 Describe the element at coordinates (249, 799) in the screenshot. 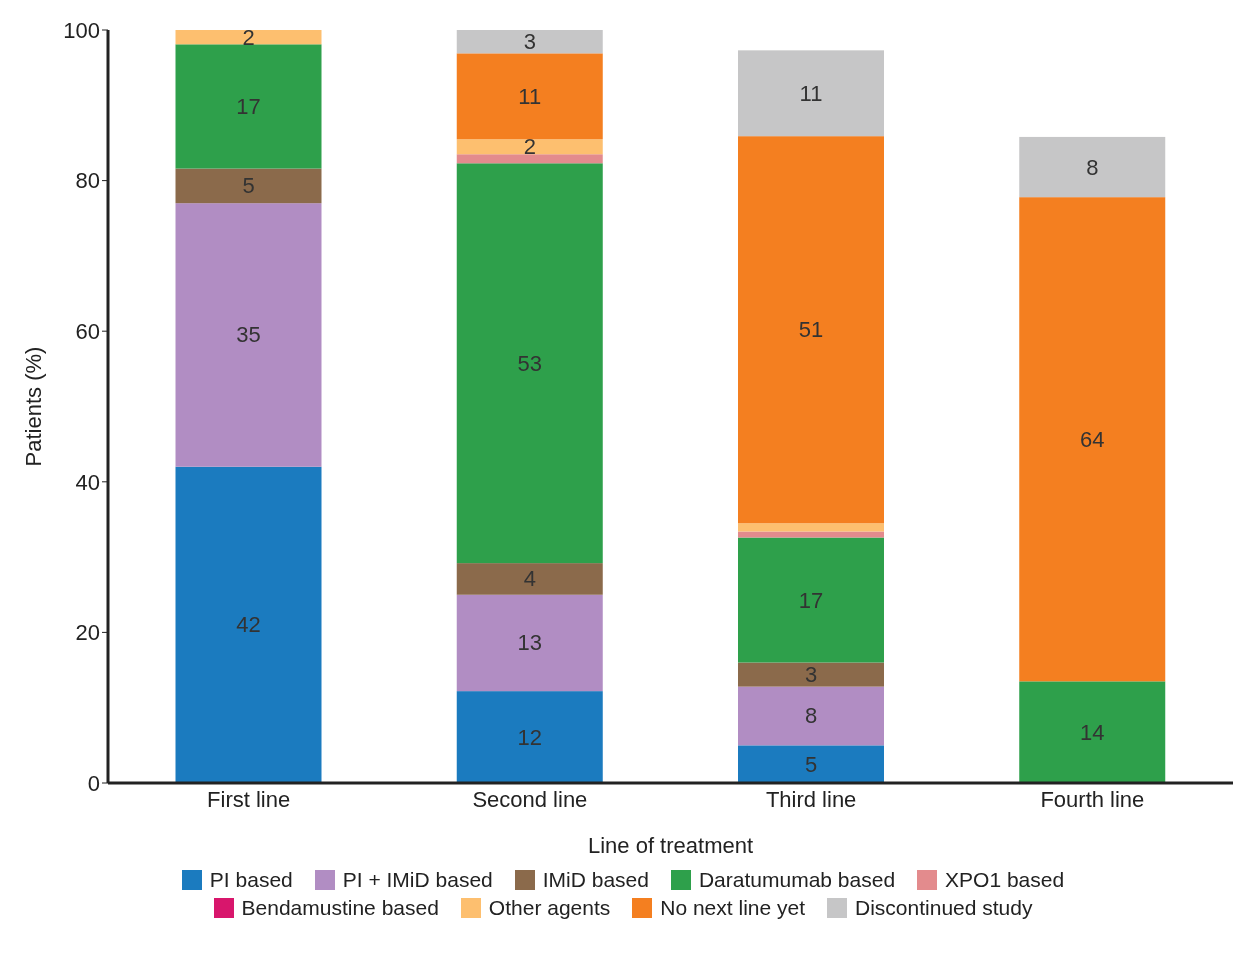

I see `x-tick-label: First line` at that location.